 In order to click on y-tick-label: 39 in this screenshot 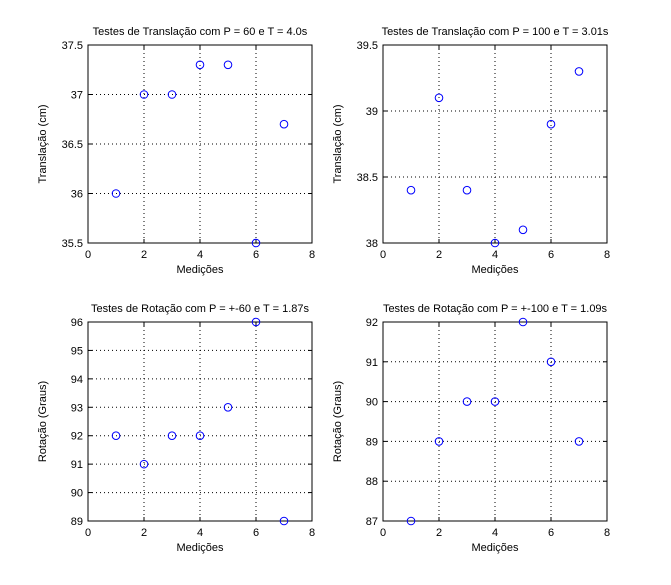, I will do `click(372, 112)`.